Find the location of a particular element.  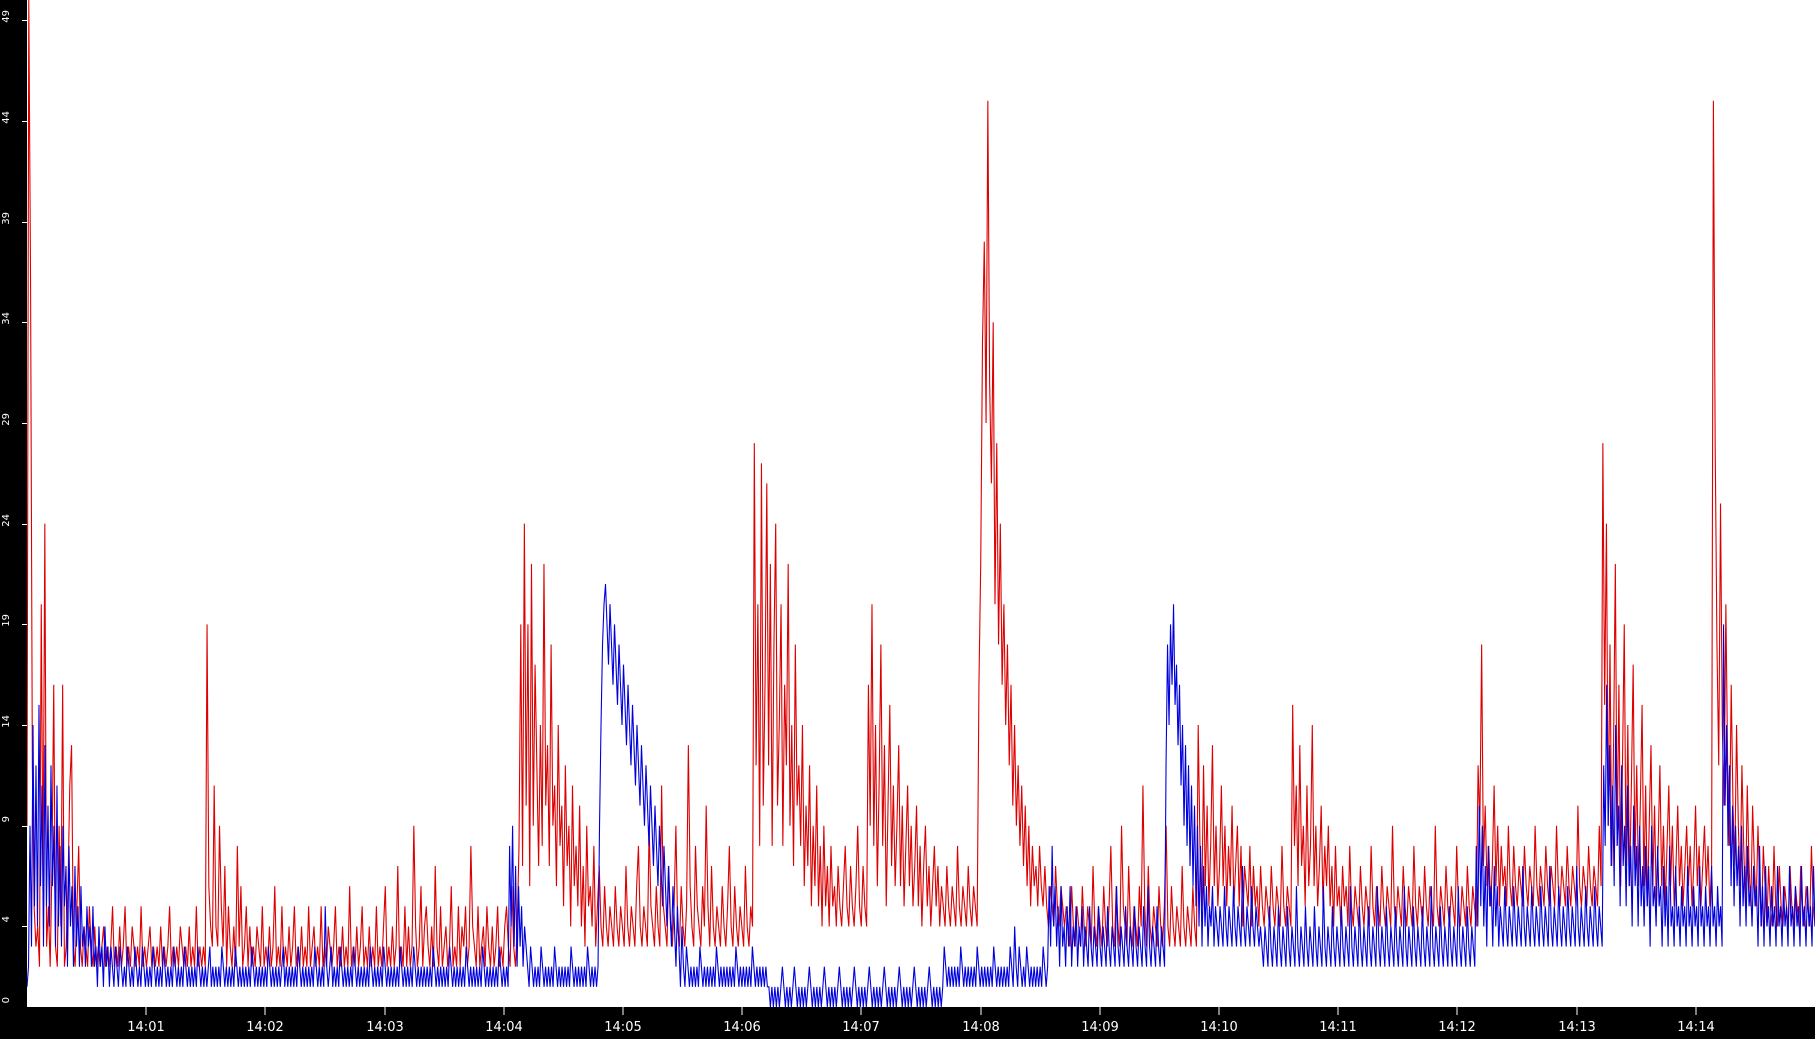

y-axis-label: 9 is located at coordinates (6, 819).